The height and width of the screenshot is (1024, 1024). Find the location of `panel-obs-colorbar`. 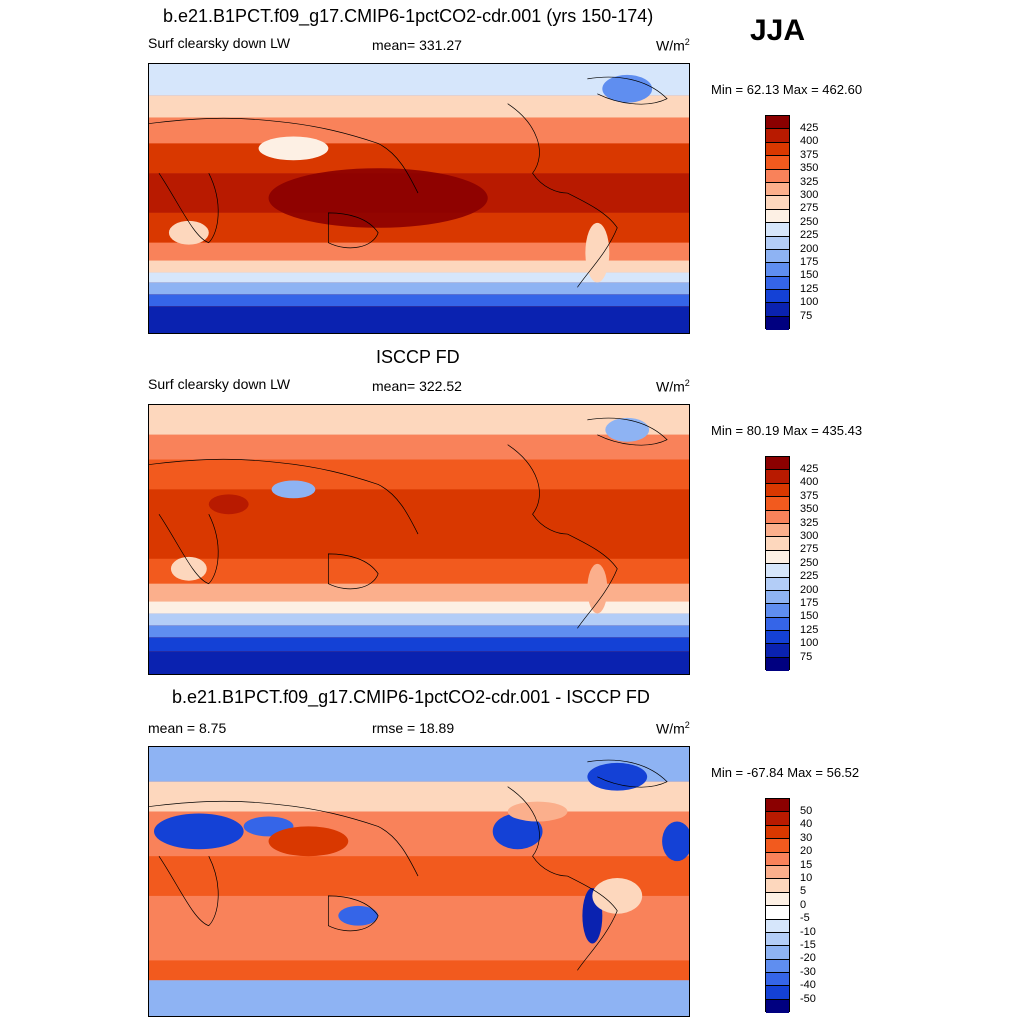

panel-obs-colorbar is located at coordinates (777, 564).